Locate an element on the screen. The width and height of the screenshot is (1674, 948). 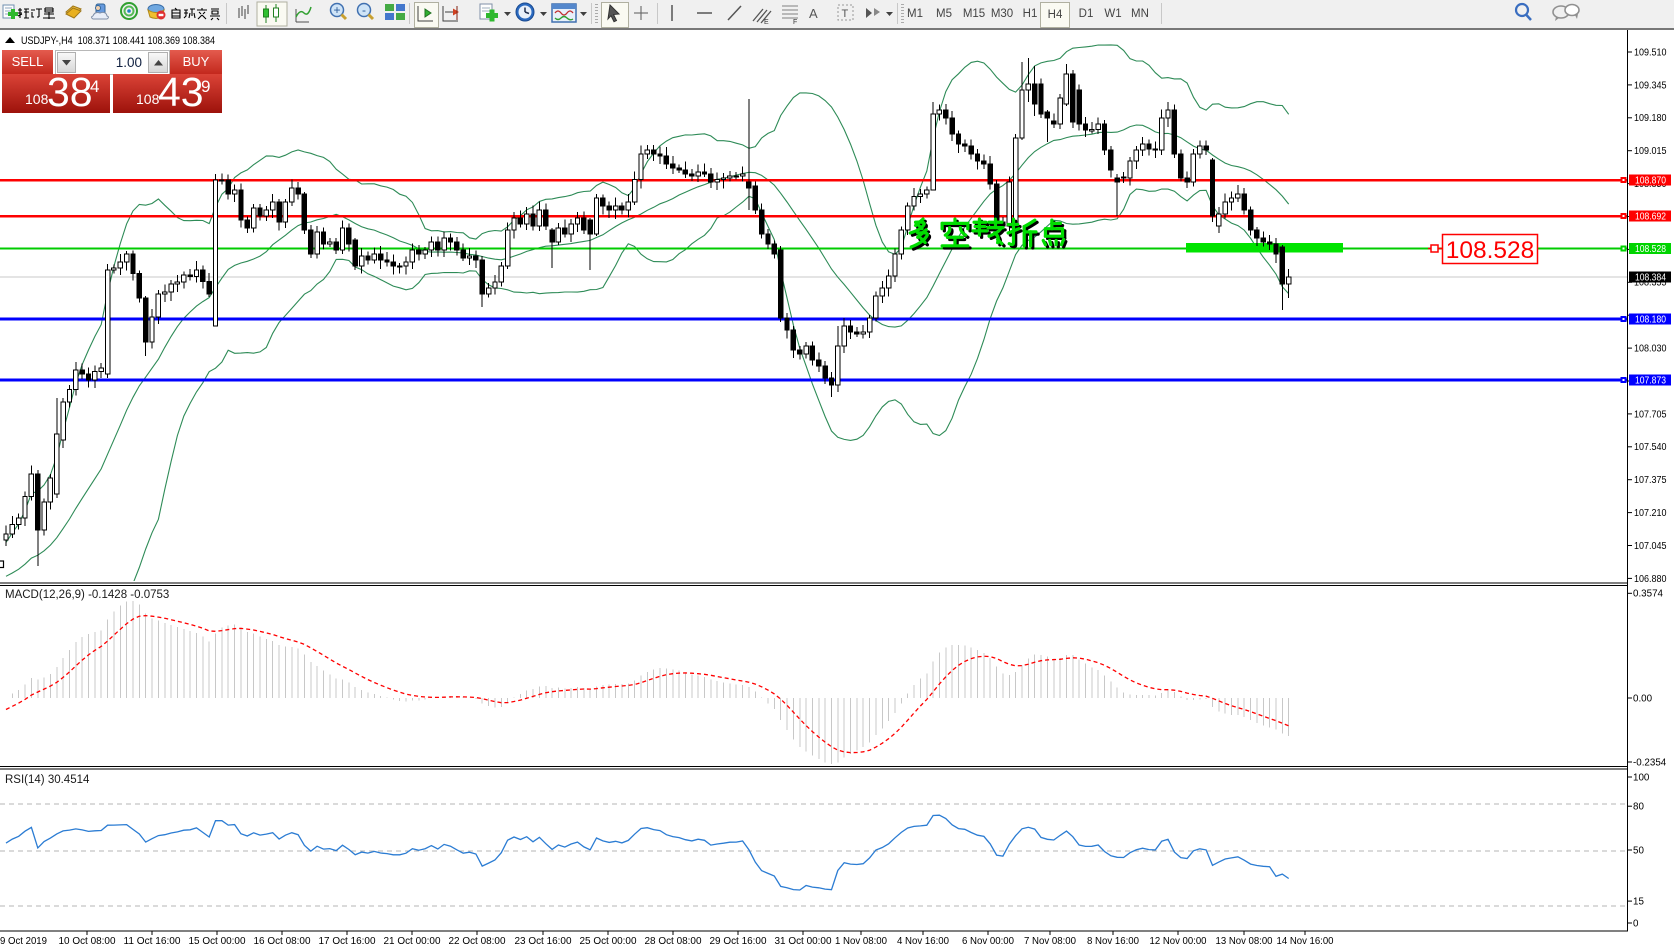
svg-text: 0.3574 is located at coordinates (1648, 594).